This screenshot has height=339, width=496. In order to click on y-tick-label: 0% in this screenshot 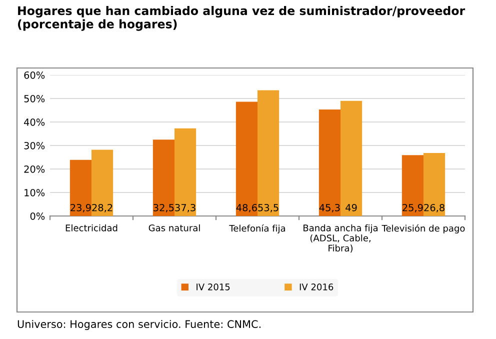, I will do `click(37, 216)`.